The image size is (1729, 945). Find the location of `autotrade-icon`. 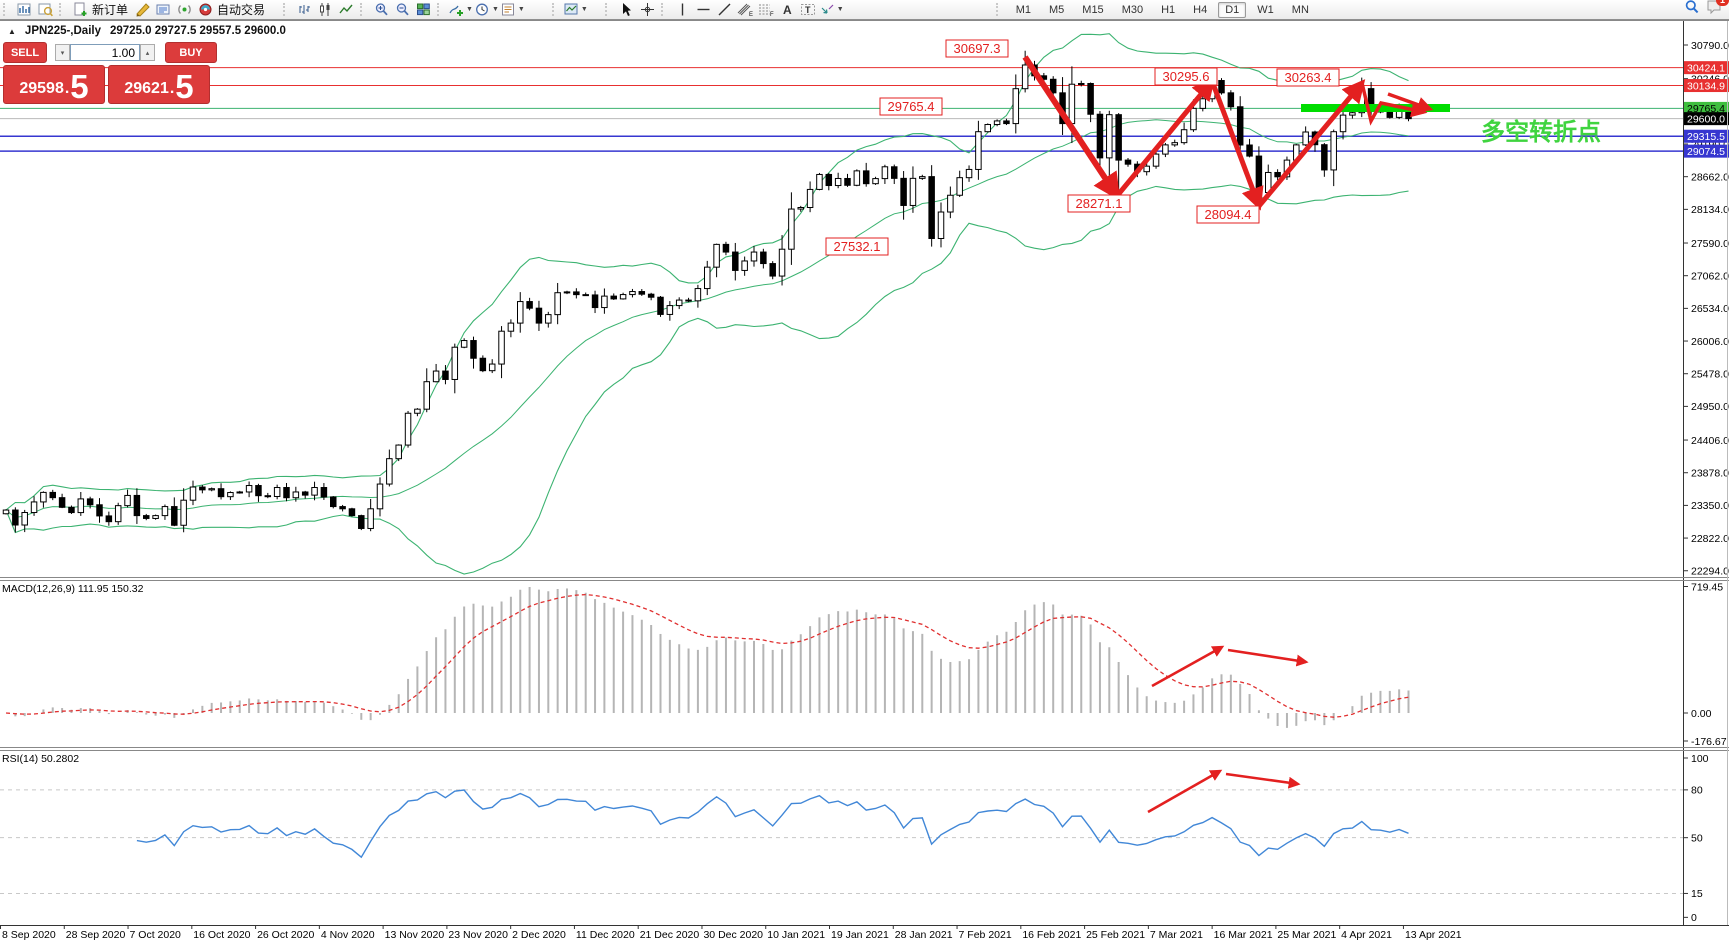

autotrade-icon is located at coordinates (205, 9).